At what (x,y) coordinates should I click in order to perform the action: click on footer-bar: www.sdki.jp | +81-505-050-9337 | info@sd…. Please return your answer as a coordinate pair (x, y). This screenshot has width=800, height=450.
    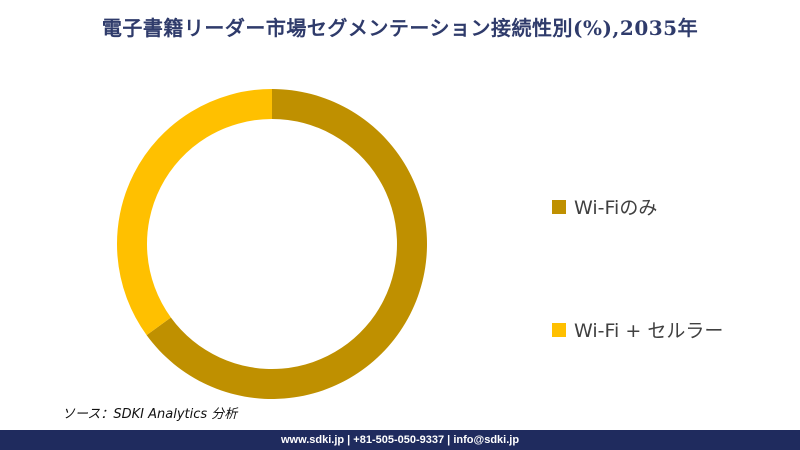
    Looking at the image, I should click on (400, 440).